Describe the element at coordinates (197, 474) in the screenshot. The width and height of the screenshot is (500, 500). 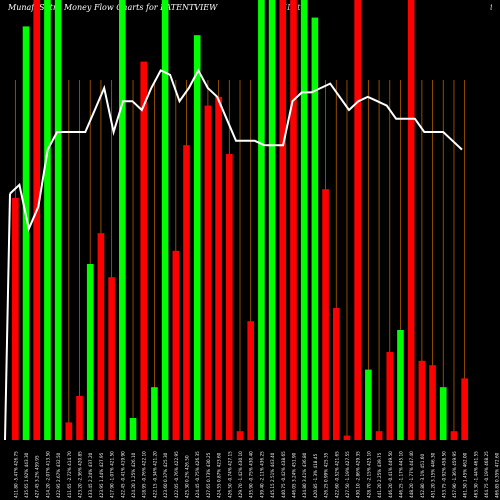
I see `x-tick-label: 424.45 -0.75% 426.35` at that location.